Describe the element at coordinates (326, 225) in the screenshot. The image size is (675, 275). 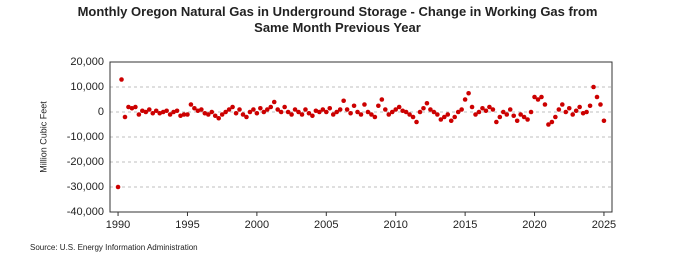
I see `x-tick-label: 2005` at that location.